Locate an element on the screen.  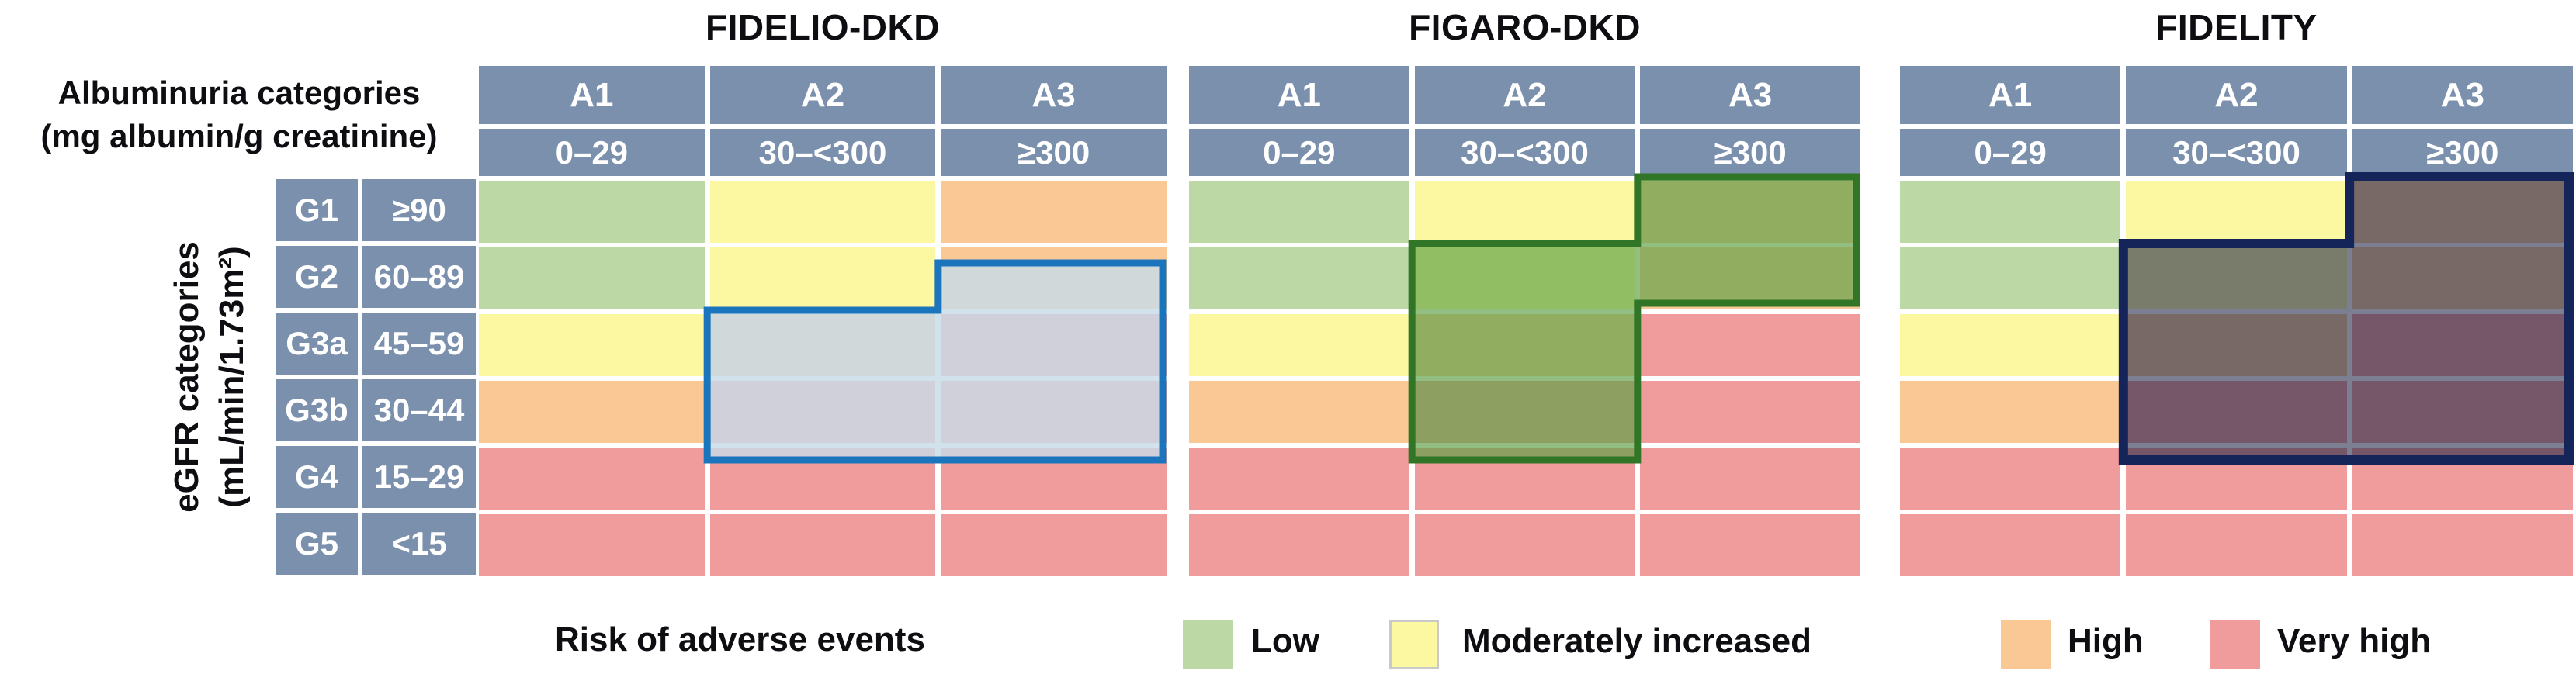
row-header-g3b: G3b is located at coordinates (317, 410).